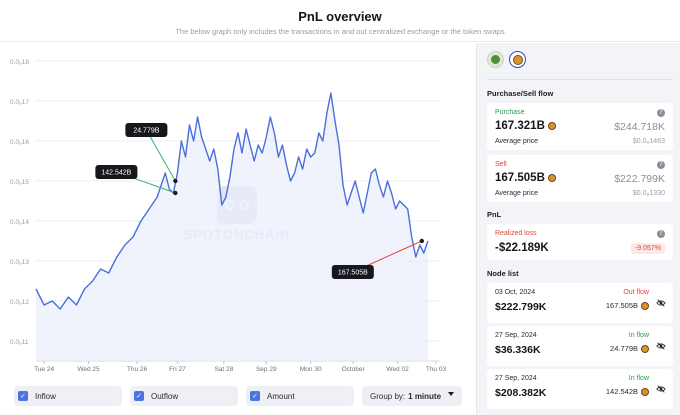 This screenshot has height=415, width=680. What do you see at coordinates (621, 391) in the screenshot?
I see `node-tokens-value: 142.542B` at bounding box center [621, 391].